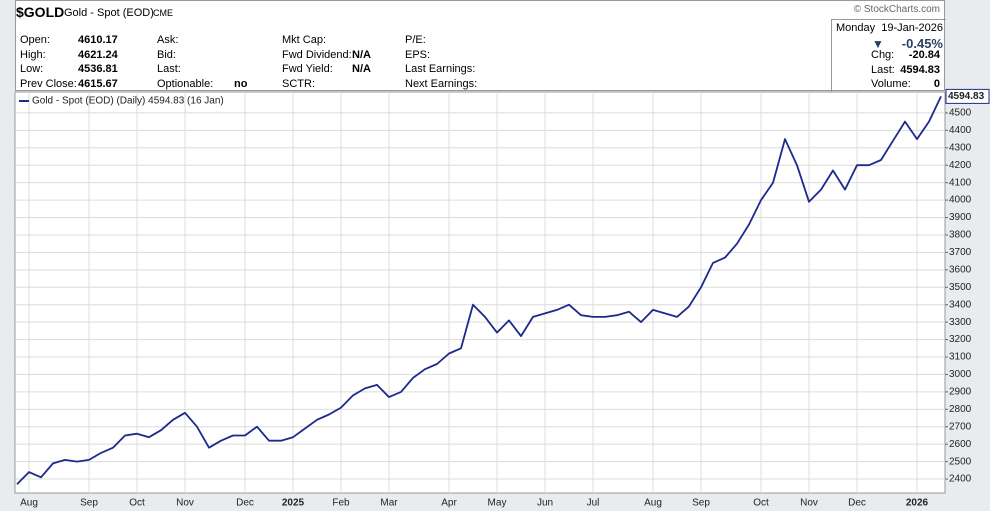  I want to click on y-tick-label: 4200, so click(960, 165).